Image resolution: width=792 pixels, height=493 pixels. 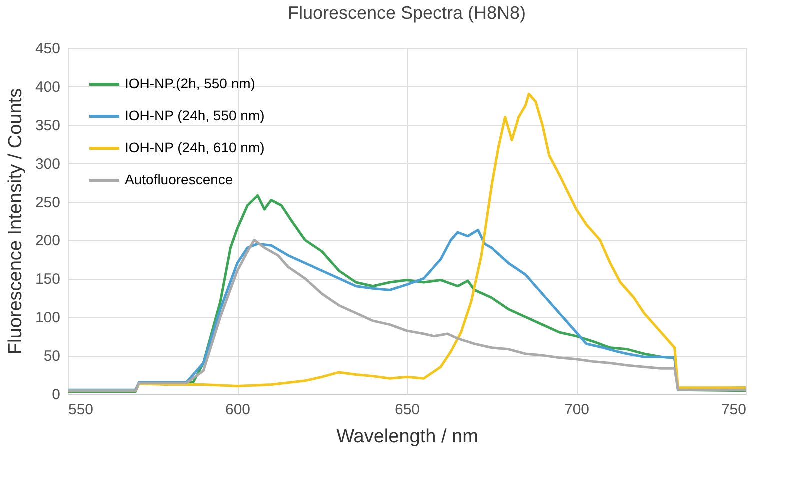 What do you see at coordinates (15, 221) in the screenshot?
I see `y-axis-title: Fluorescence Intensity / Counts` at bounding box center [15, 221].